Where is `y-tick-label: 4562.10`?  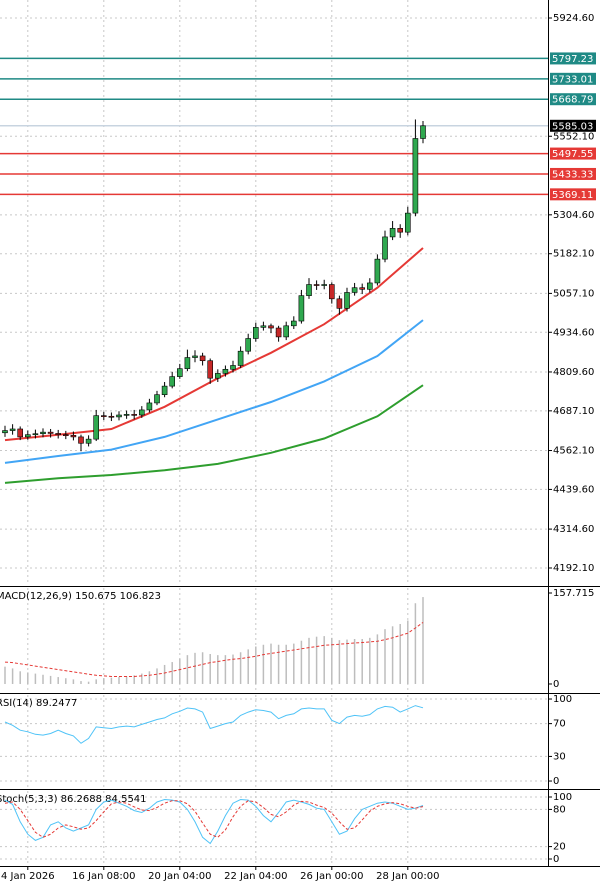 y-tick-label: 4562.10 is located at coordinates (573, 451).